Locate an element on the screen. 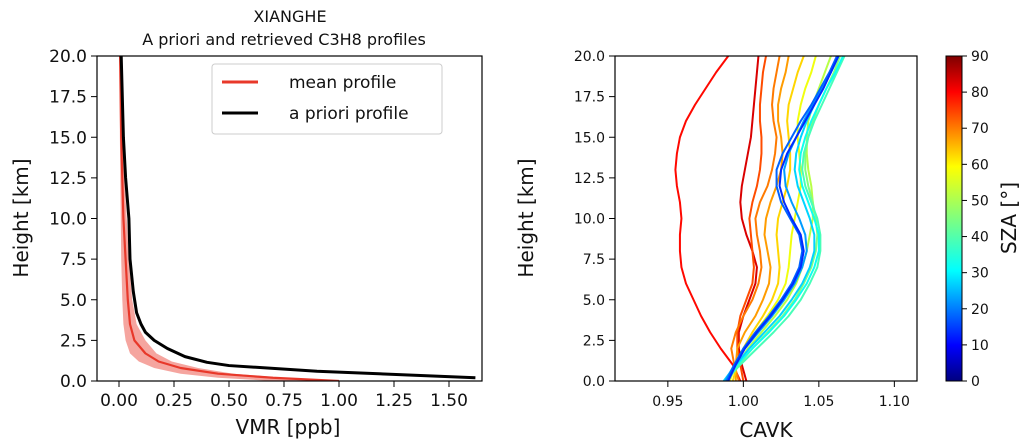 This screenshot has height=443, width=1027. colorbar-gradient is located at coordinates (954, 218).